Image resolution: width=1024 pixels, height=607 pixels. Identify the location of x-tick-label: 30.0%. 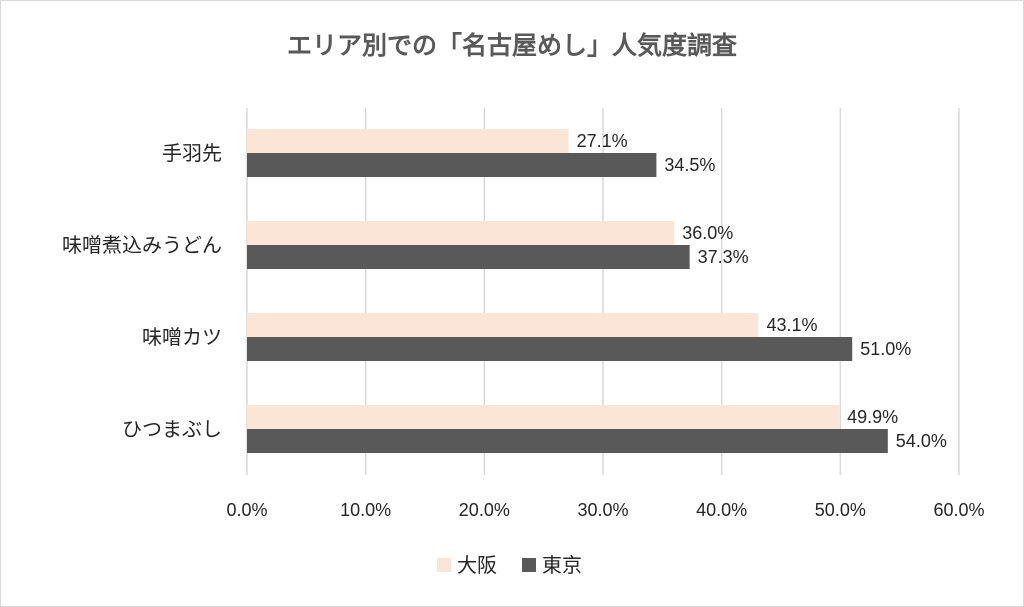
(602, 510).